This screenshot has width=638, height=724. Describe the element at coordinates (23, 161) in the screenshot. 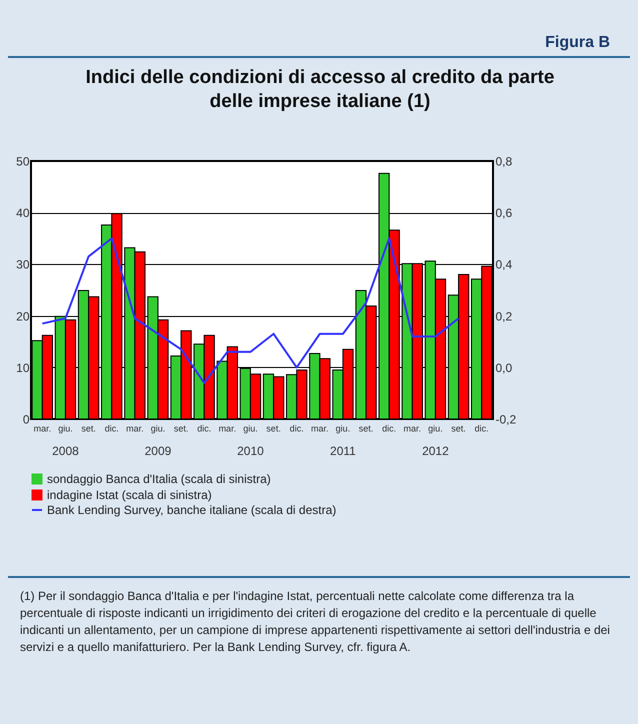

I see `y-tick-label: 50` at that location.